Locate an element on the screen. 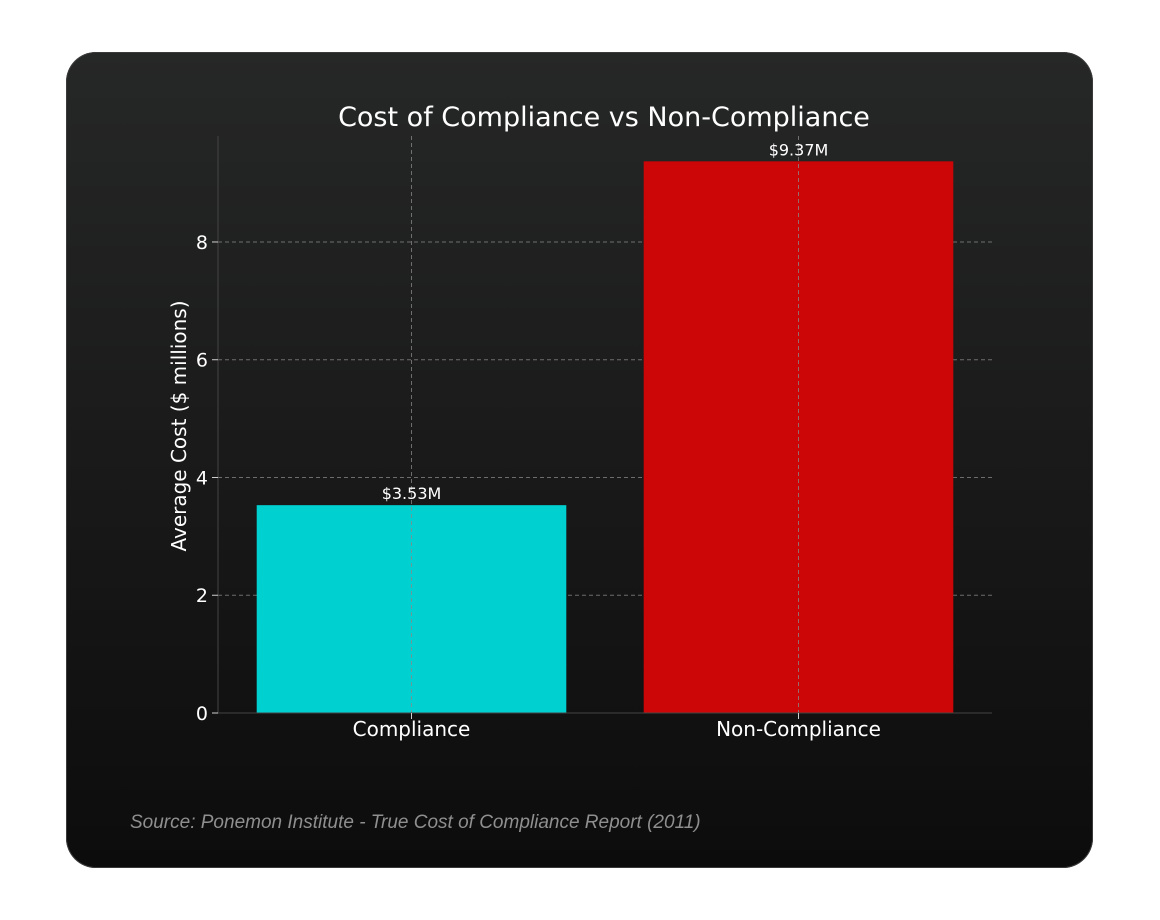  y-ticks: 0 2 4 6 8 is located at coordinates (207, 478).